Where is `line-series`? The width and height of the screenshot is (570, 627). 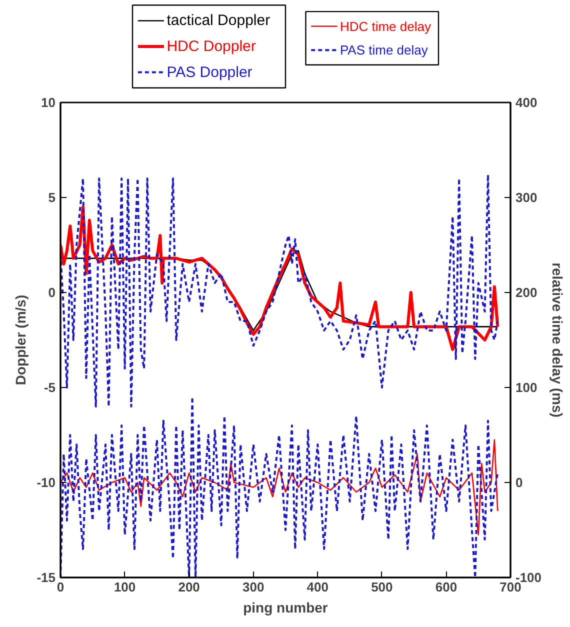
line-series is located at coordinates (279, 487).